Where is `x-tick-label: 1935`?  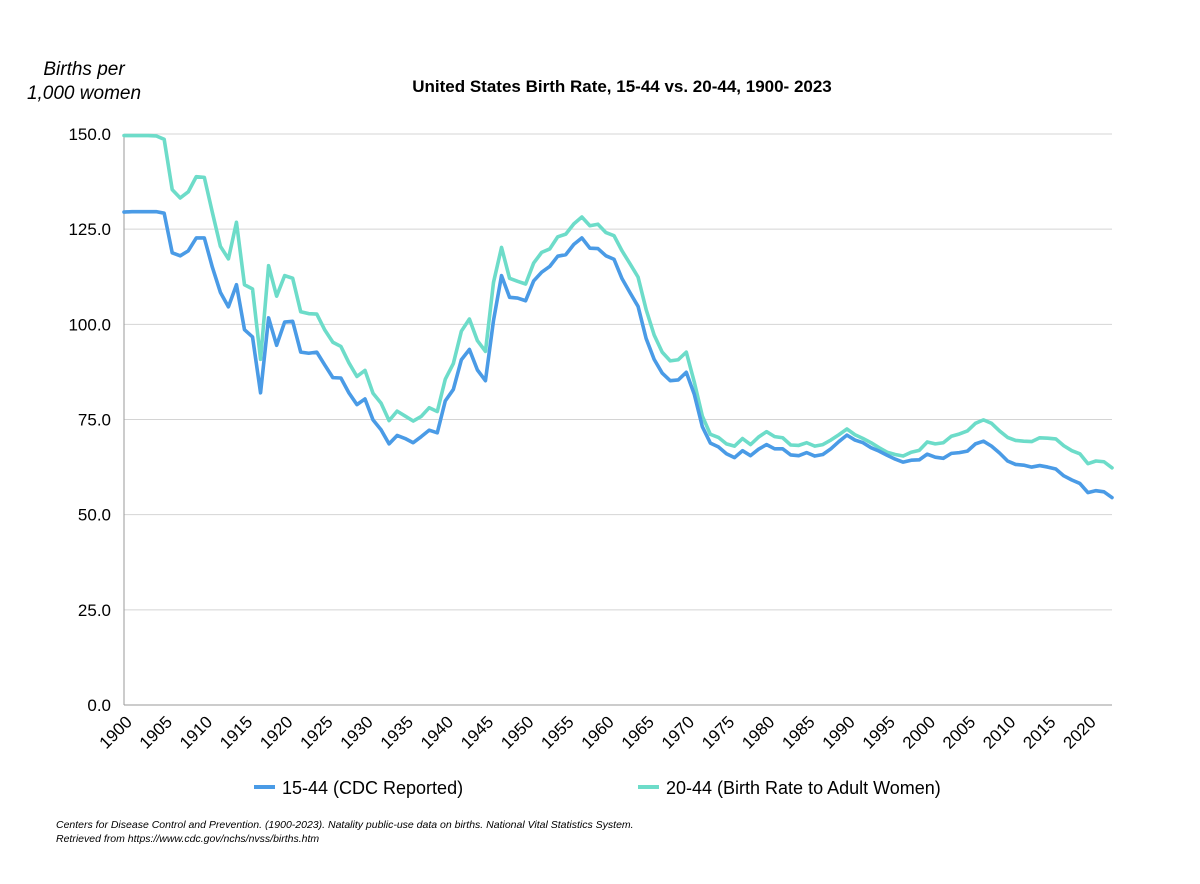
x-tick-label: 1935 is located at coordinates (397, 732).